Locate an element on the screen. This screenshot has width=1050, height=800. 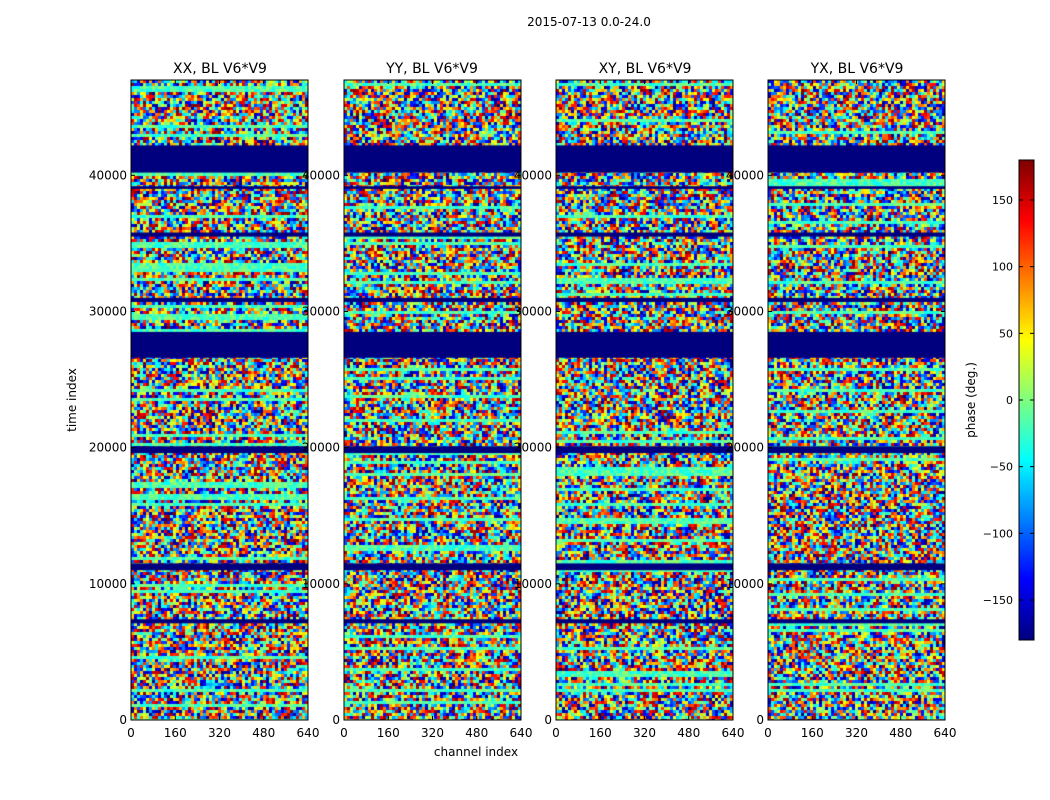
colorbar-gradient is located at coordinates (1026, 400).